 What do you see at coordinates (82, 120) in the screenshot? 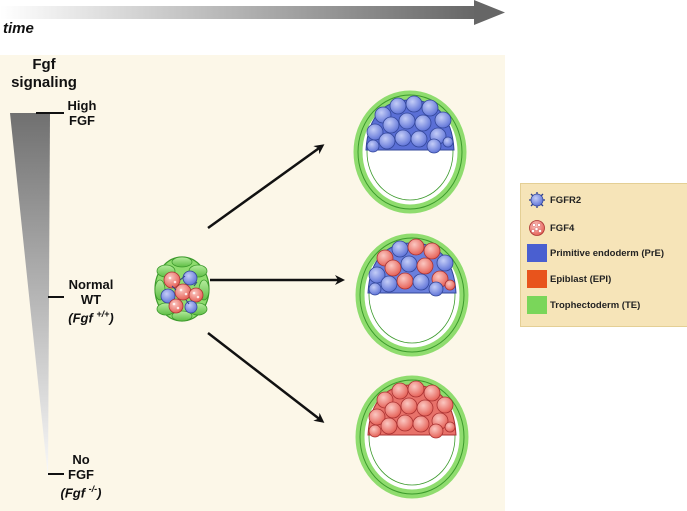
I see `level-high-line2: FGF` at bounding box center [82, 120].